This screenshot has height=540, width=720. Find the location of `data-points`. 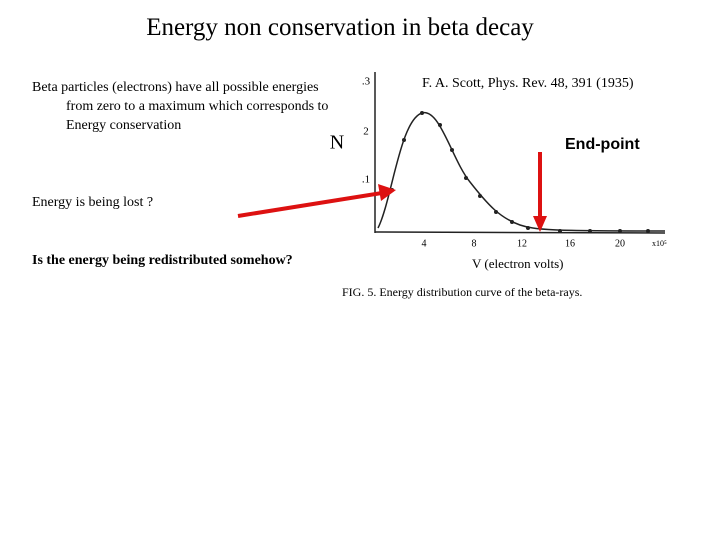

data-points is located at coordinates (520, 172).